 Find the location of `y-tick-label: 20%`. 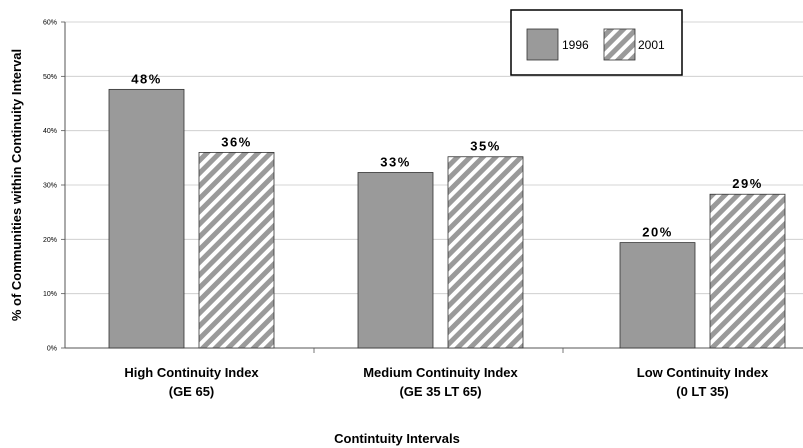

y-tick-label: 20% is located at coordinates (50, 240).